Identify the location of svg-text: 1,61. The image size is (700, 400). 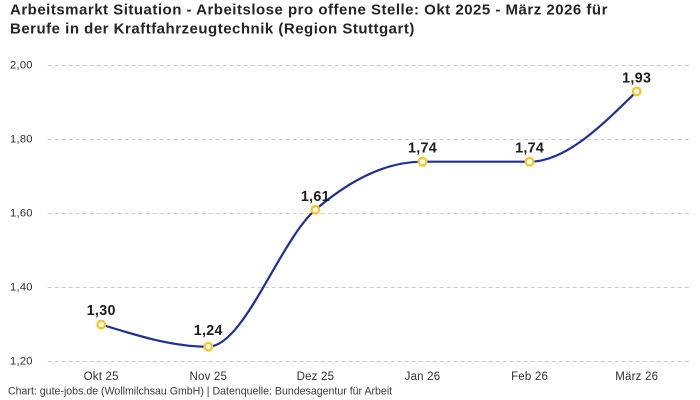
(315, 197).